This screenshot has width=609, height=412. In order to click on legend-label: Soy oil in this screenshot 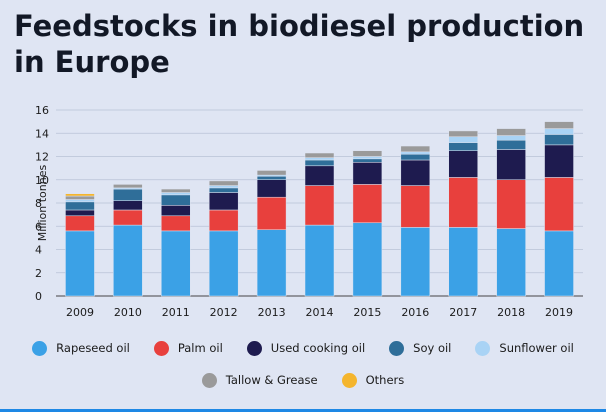, I will do `click(432, 348)`.